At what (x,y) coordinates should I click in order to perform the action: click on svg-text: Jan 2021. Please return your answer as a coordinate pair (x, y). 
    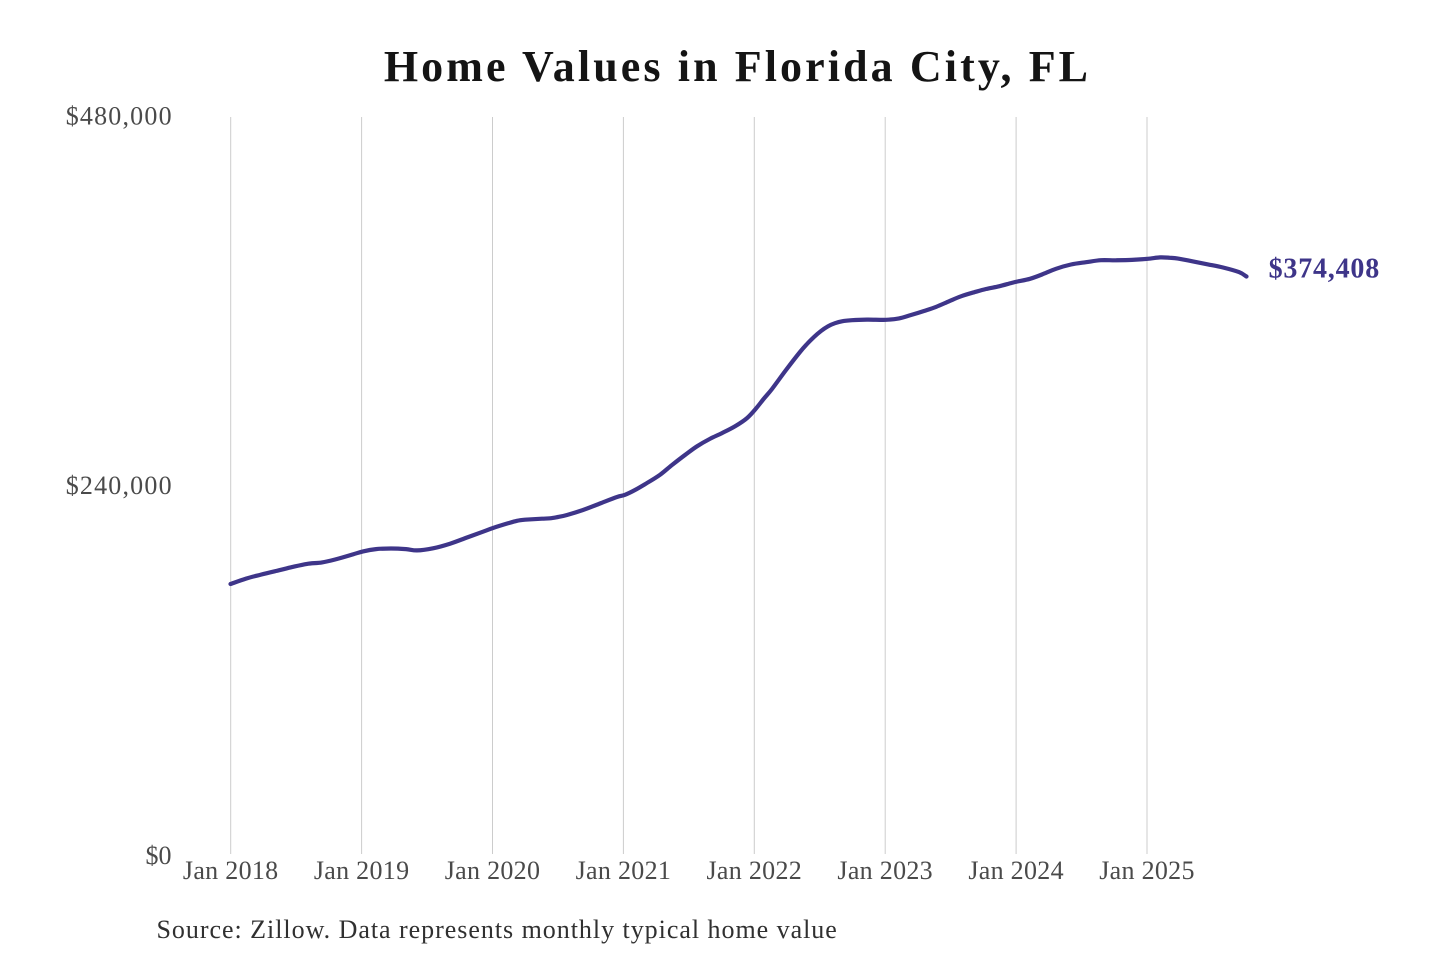
    Looking at the image, I should click on (624, 870).